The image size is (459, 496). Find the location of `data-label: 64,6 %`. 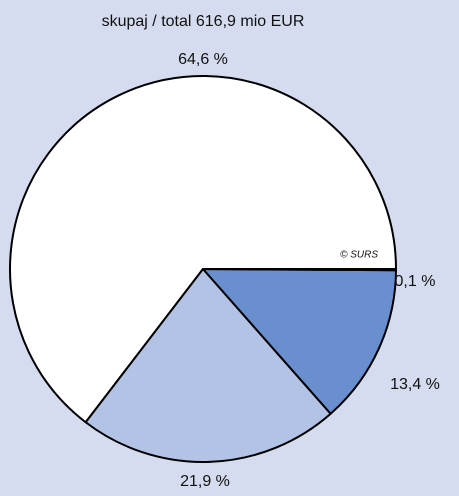

data-label: 64,6 % is located at coordinates (203, 59).